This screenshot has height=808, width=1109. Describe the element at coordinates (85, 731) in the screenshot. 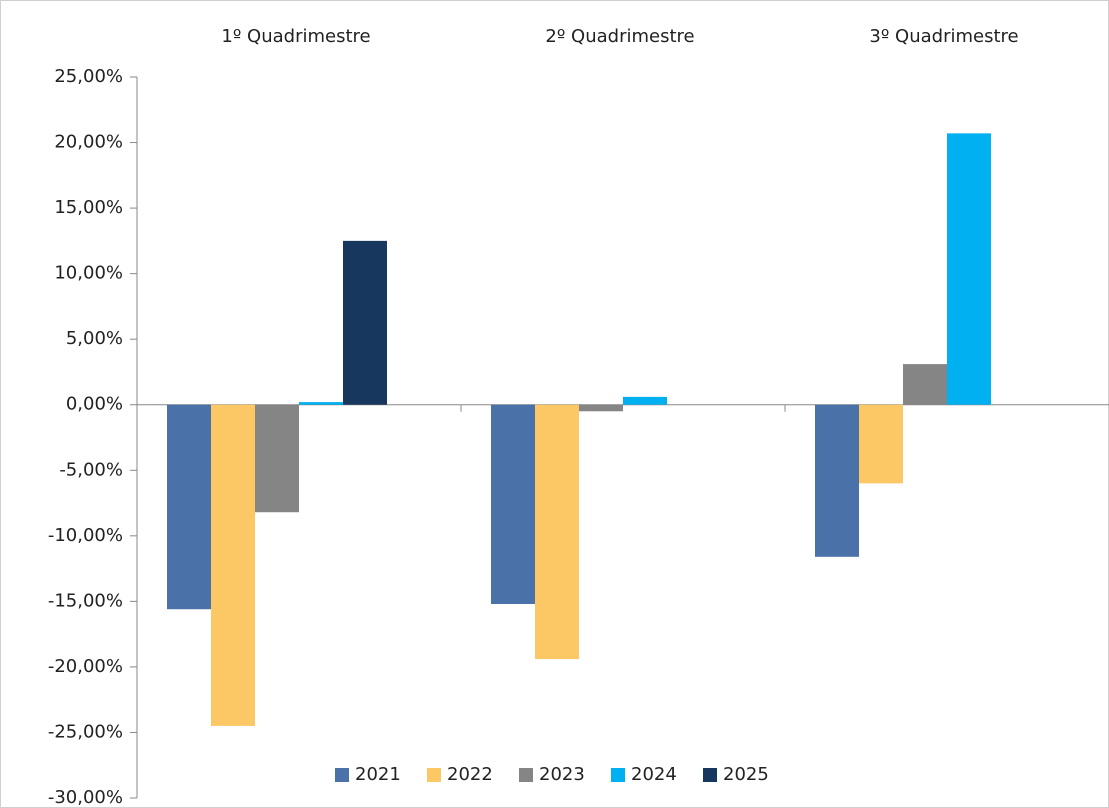

I see `y-tick-label: -25,00%` at that location.